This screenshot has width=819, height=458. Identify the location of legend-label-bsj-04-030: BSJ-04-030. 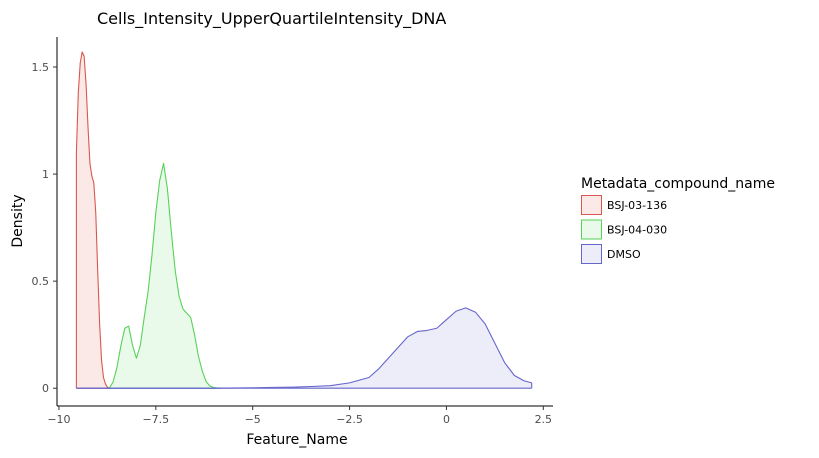
(637, 230).